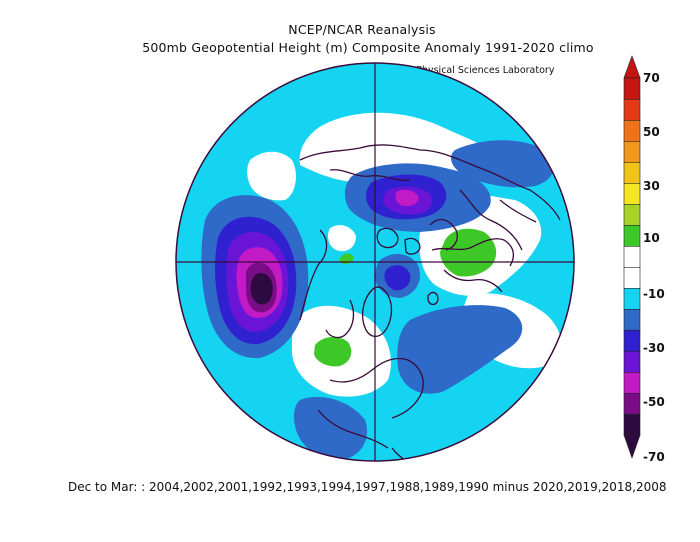 The height and width of the screenshot is (542, 700). What do you see at coordinates (651, 238) in the screenshot?
I see `colorbar-tick-label: 10` at bounding box center [651, 238].